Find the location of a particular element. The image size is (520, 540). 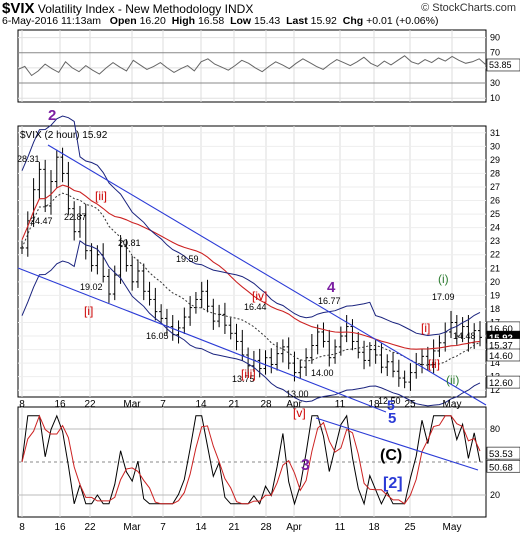

index-name: Volatility Index - New Methodology is located at coordinates (129, 9).